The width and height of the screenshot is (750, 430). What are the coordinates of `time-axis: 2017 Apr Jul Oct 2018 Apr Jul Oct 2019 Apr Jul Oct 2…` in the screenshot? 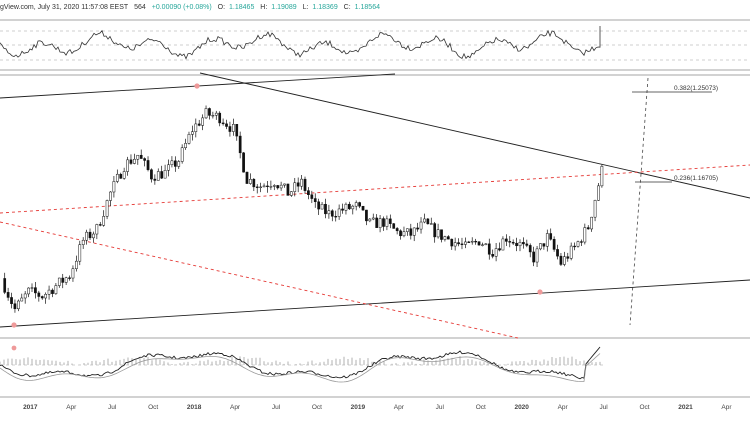 It's located at (377, 407).